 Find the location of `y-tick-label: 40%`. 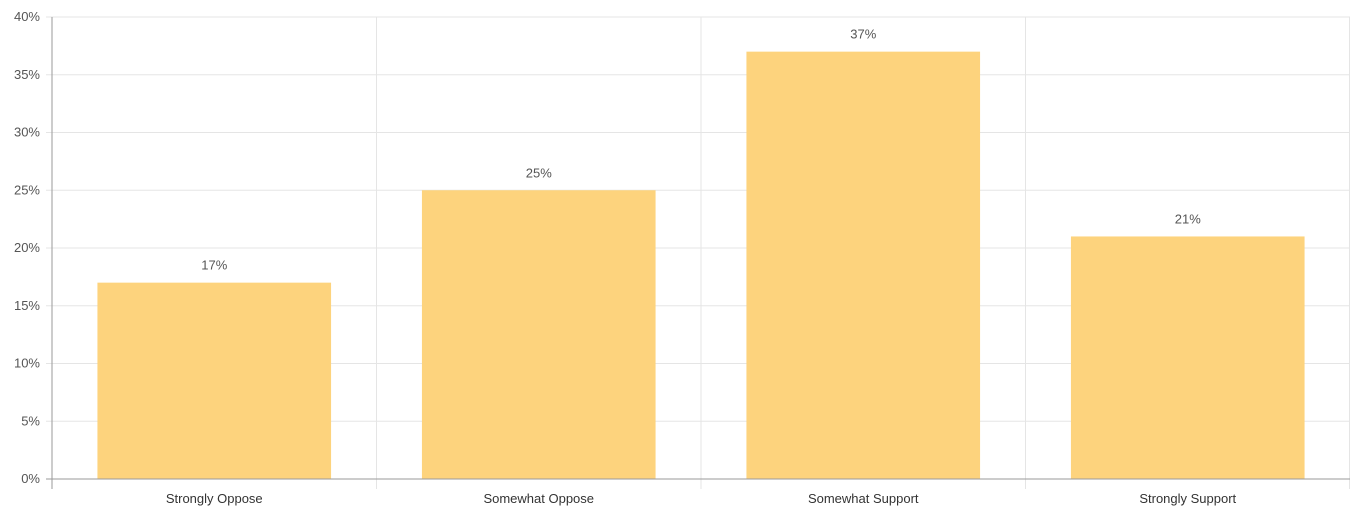

y-tick-label: 40% is located at coordinates (27, 16).